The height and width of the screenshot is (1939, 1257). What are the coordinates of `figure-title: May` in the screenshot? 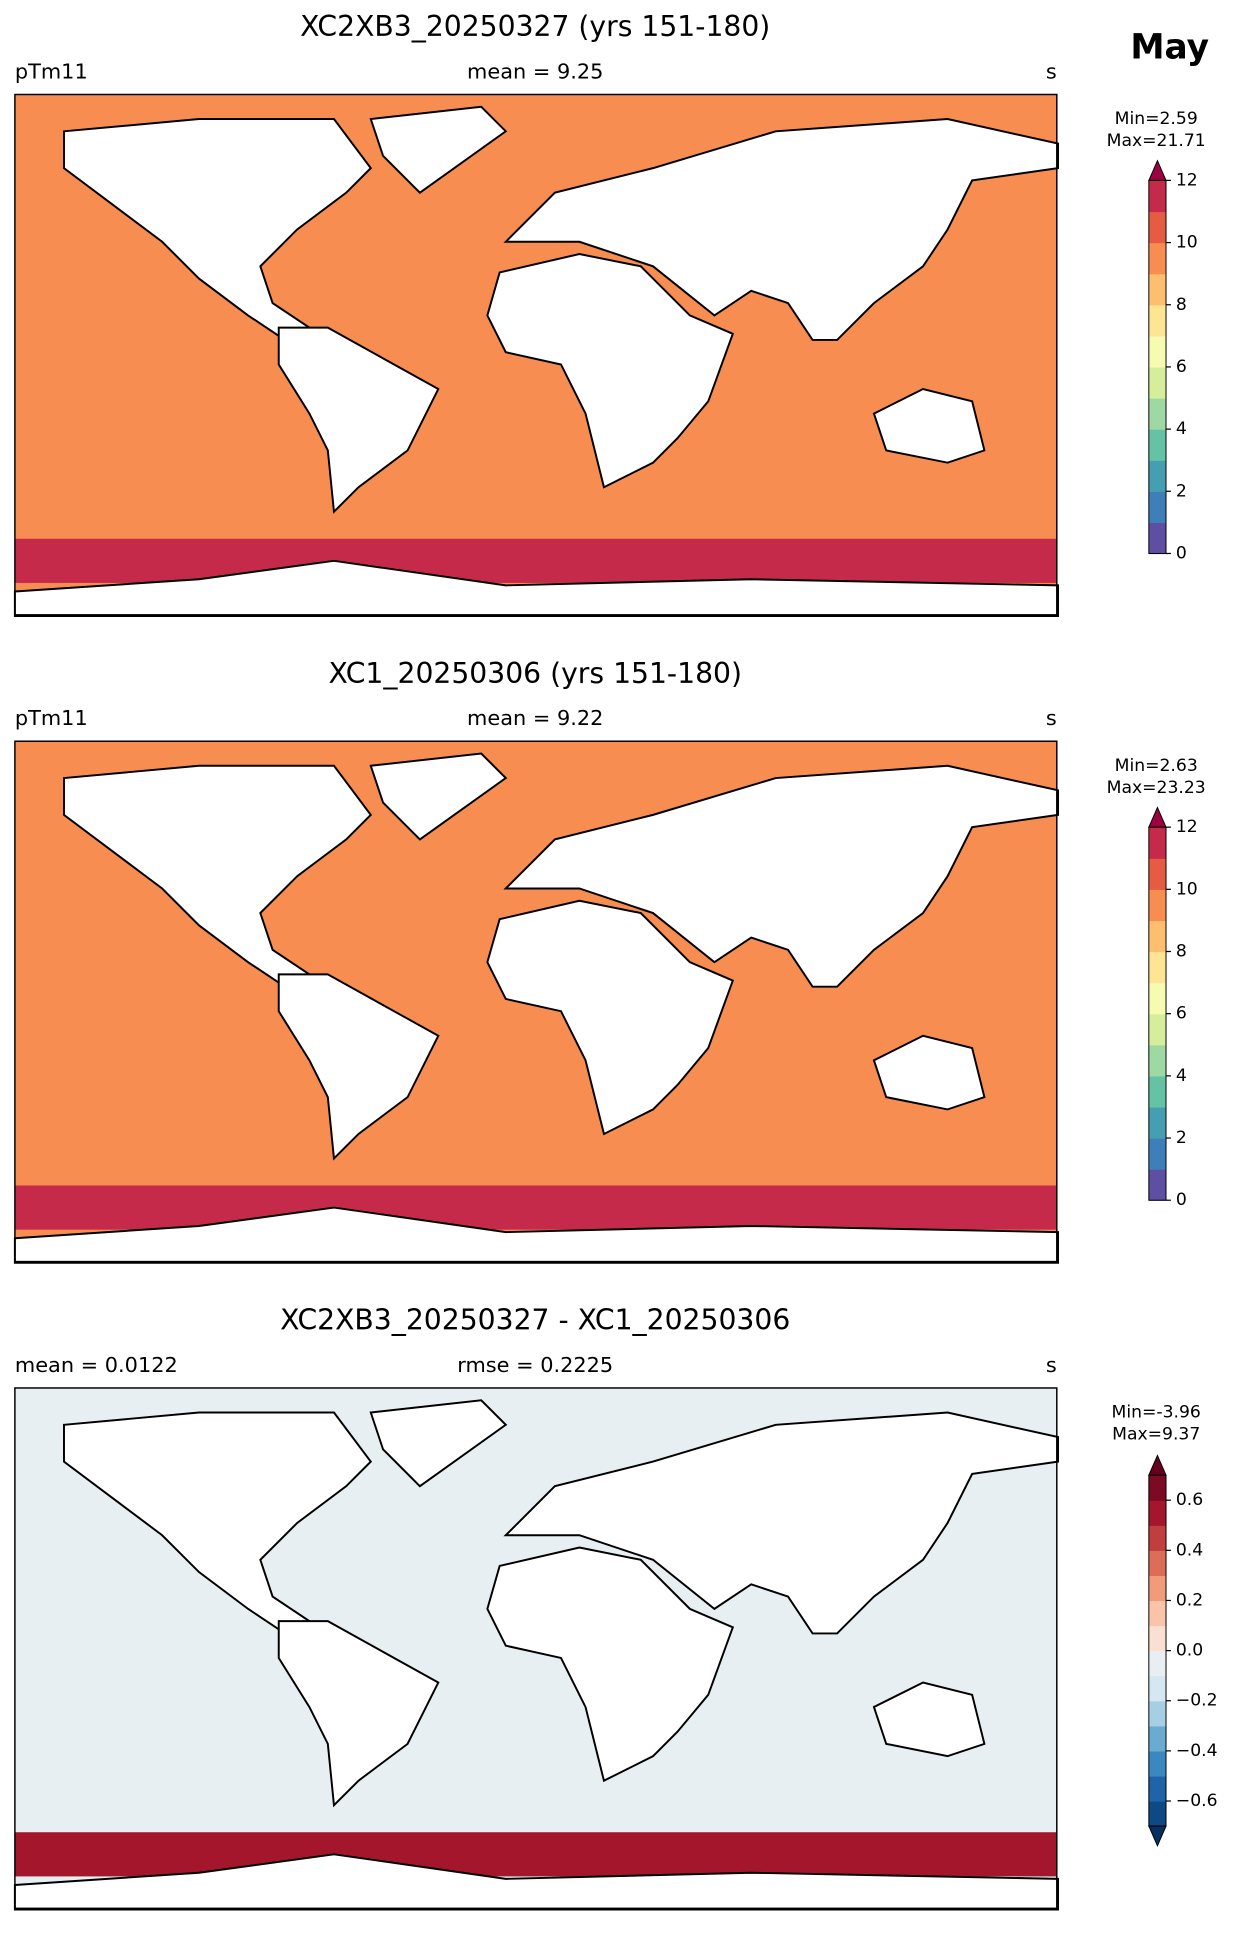 It's located at (1169, 48).